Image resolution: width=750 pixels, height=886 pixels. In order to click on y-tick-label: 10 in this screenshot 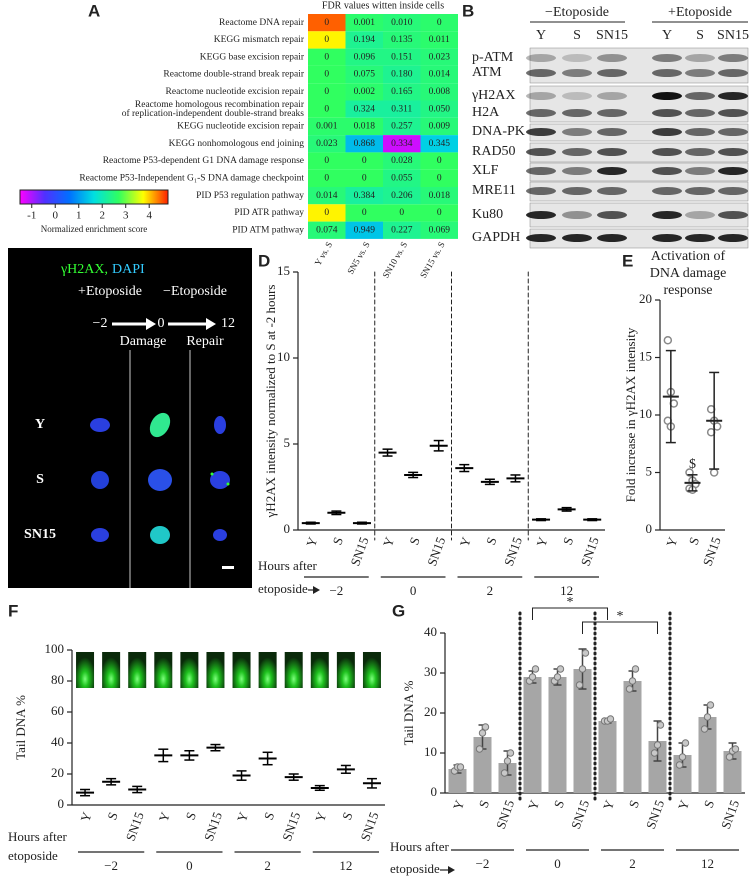, I will do `click(283, 356)`.